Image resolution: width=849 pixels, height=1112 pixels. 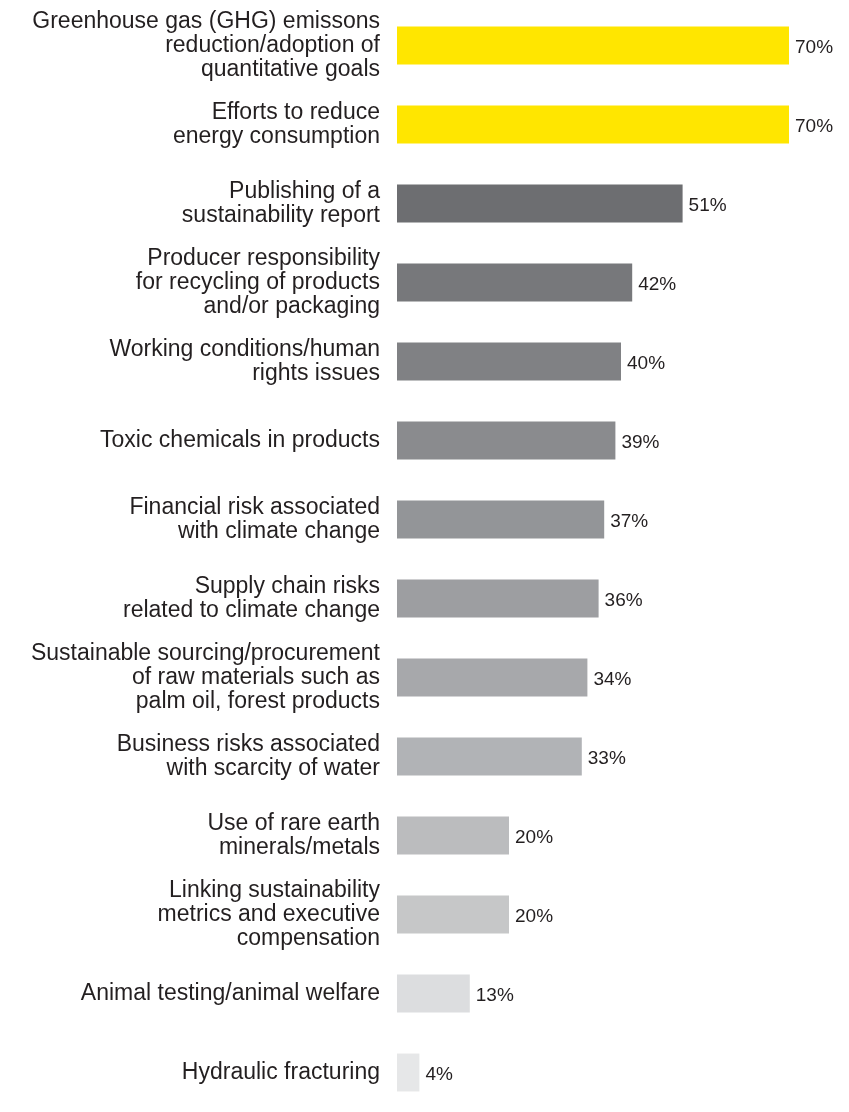 I want to click on data-label: 4%, so click(x=439, y=1073).